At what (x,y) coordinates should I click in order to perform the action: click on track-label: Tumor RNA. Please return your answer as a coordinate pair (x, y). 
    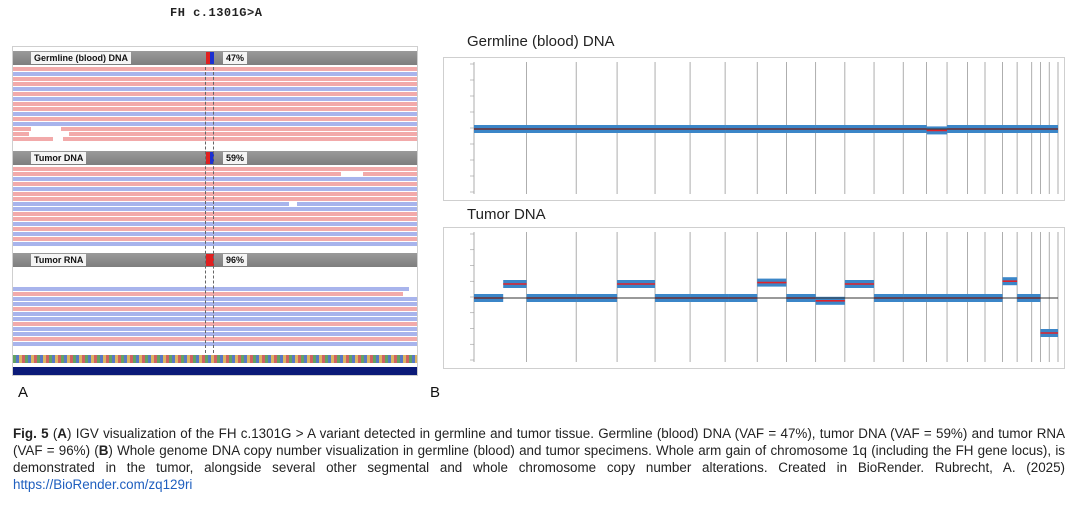
    Looking at the image, I should click on (59, 260).